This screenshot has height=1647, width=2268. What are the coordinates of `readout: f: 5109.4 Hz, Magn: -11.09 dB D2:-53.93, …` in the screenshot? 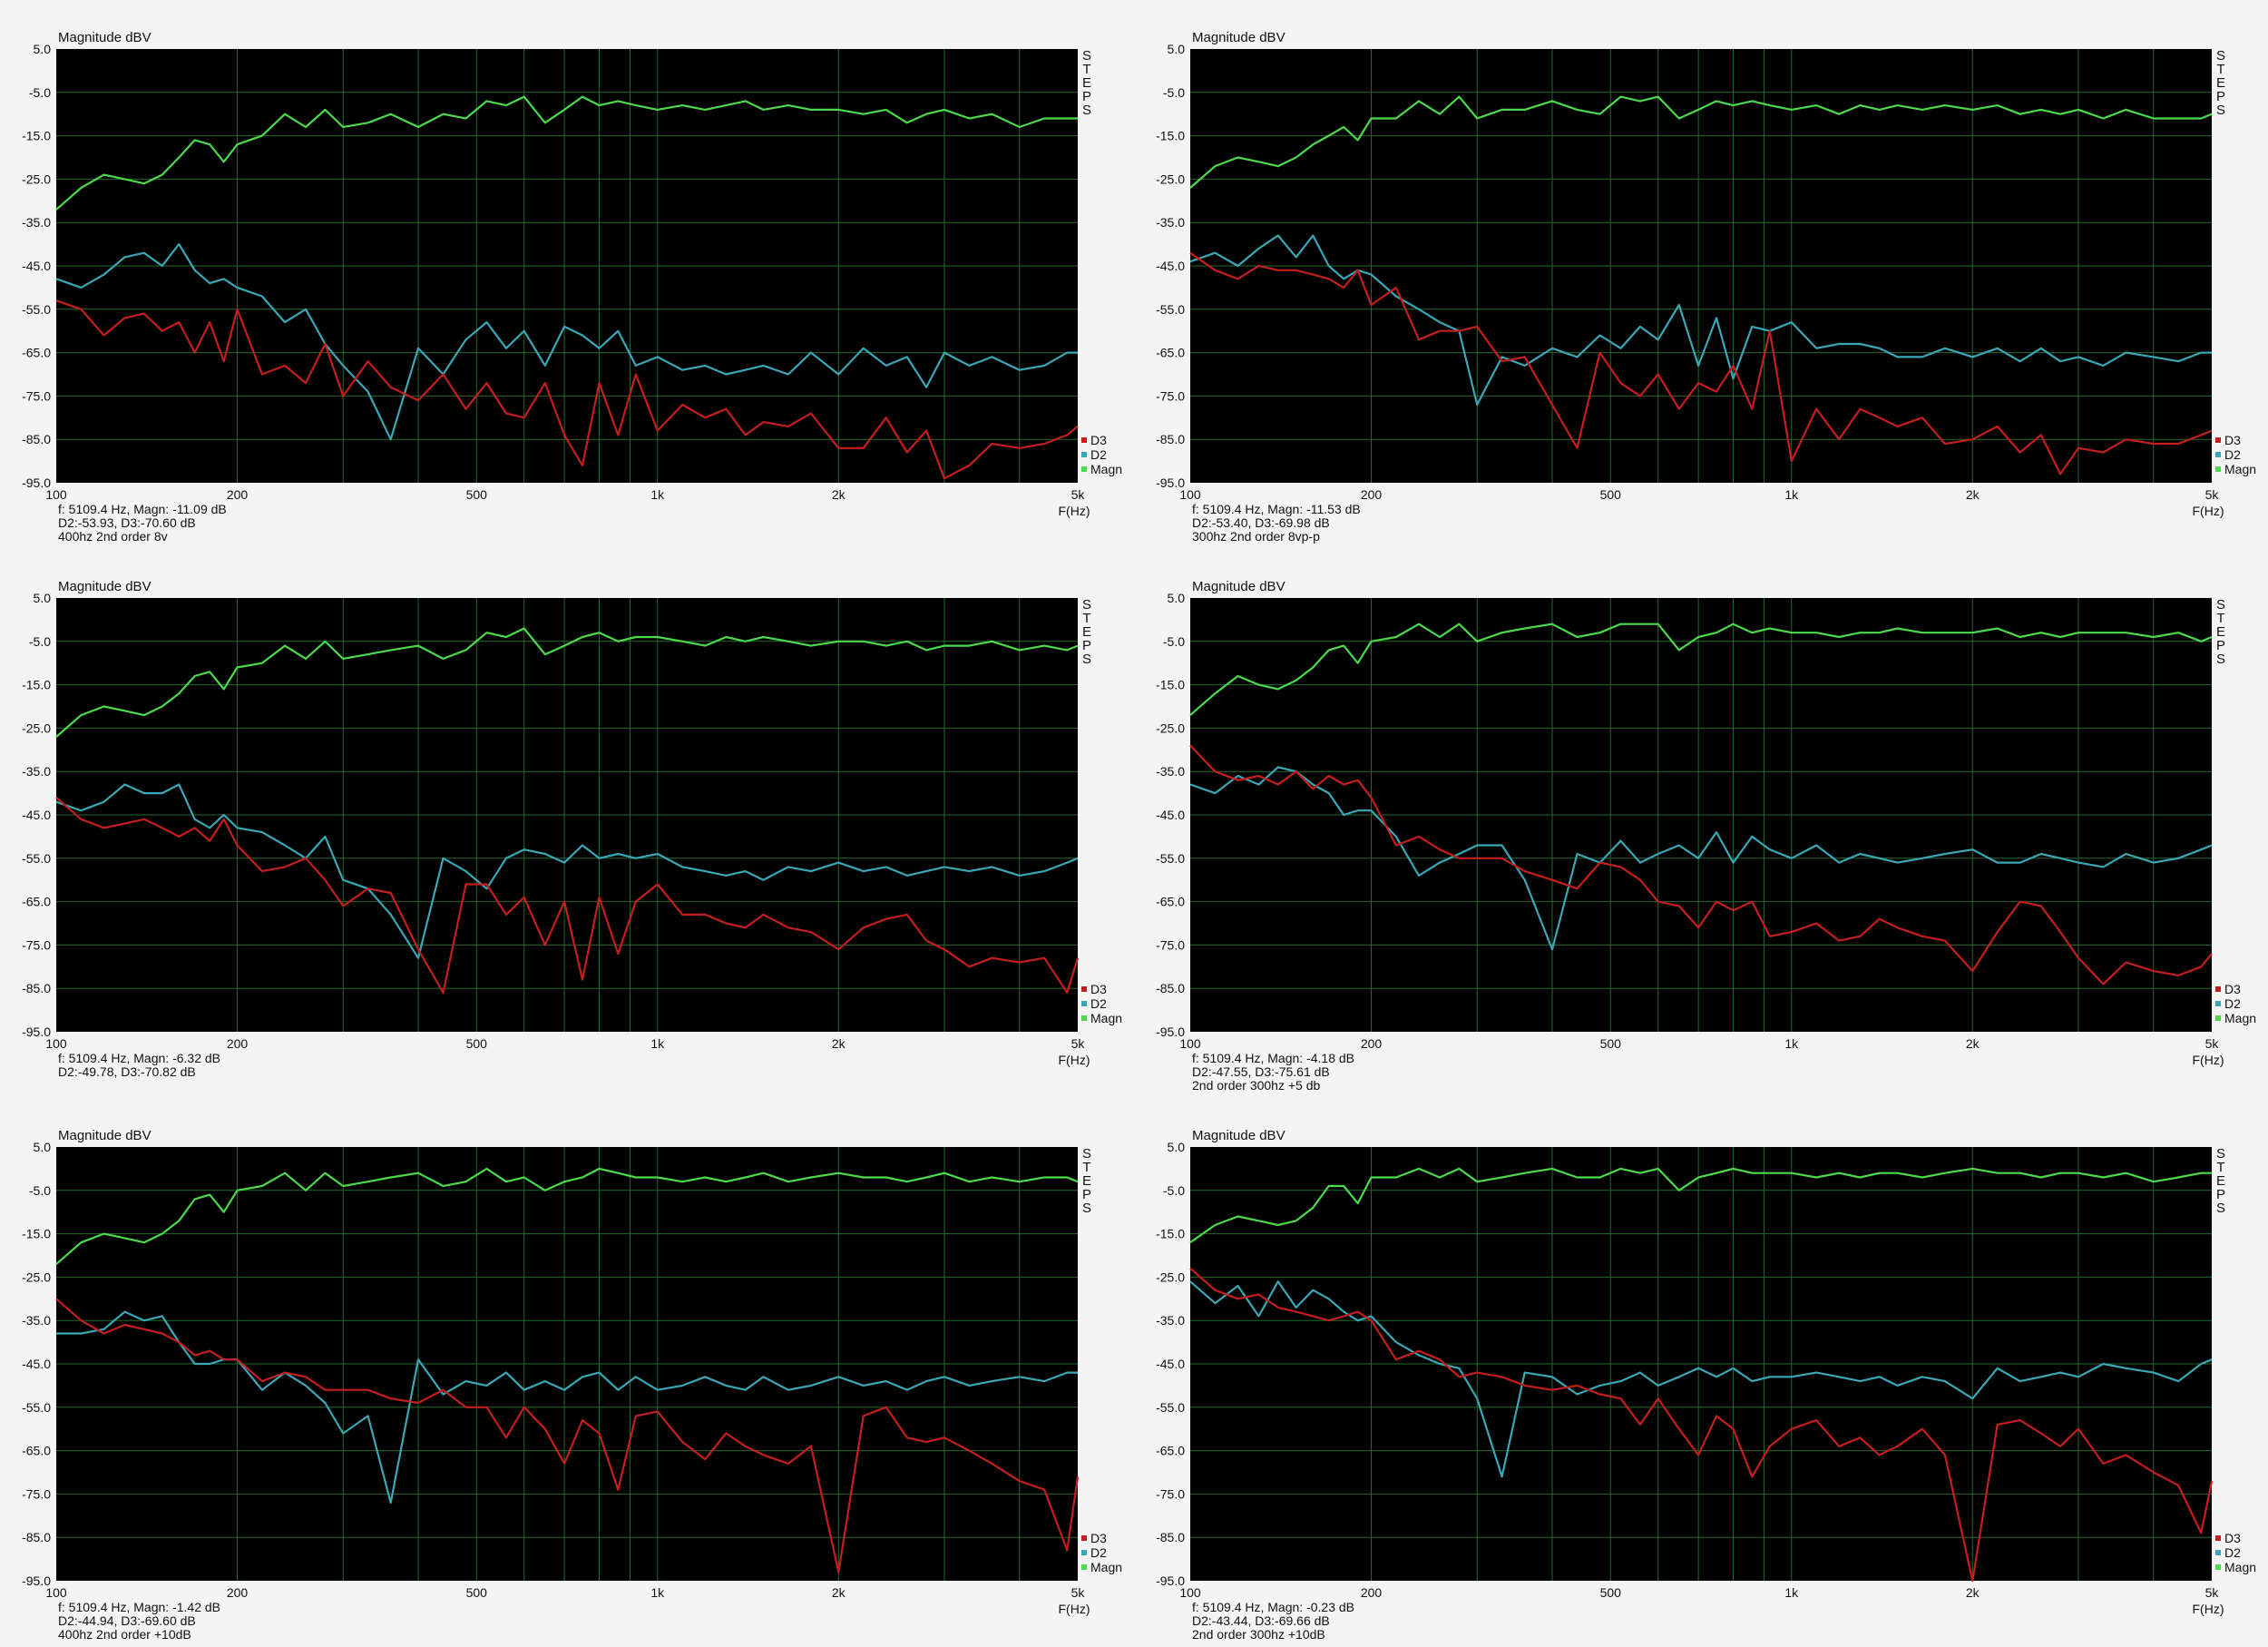 It's located at (143, 523).